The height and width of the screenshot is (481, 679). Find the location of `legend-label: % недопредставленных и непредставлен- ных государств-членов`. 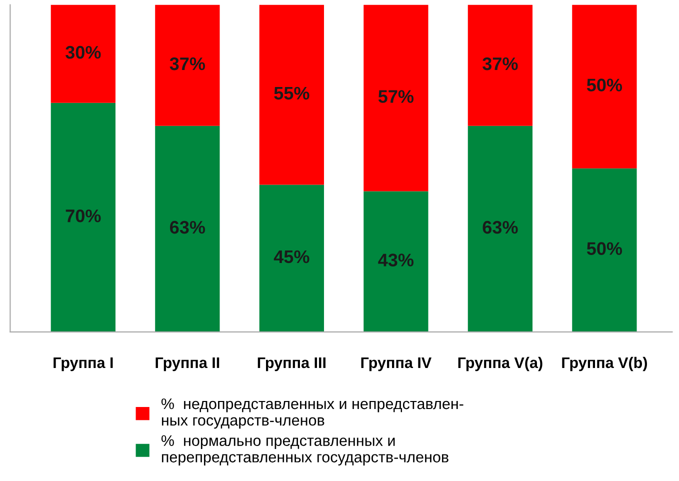

legend-label: % недопредставленных и непредставлен- ных государств-членов is located at coordinates (312, 413).